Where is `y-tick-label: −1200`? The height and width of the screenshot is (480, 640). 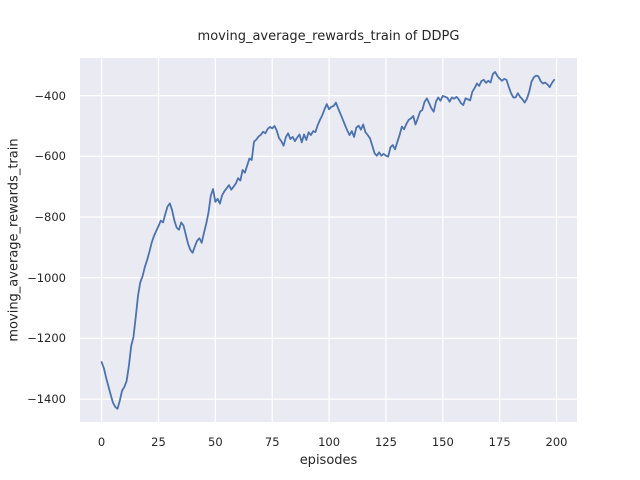
y-tick-label: −1200 is located at coordinates (46, 338).